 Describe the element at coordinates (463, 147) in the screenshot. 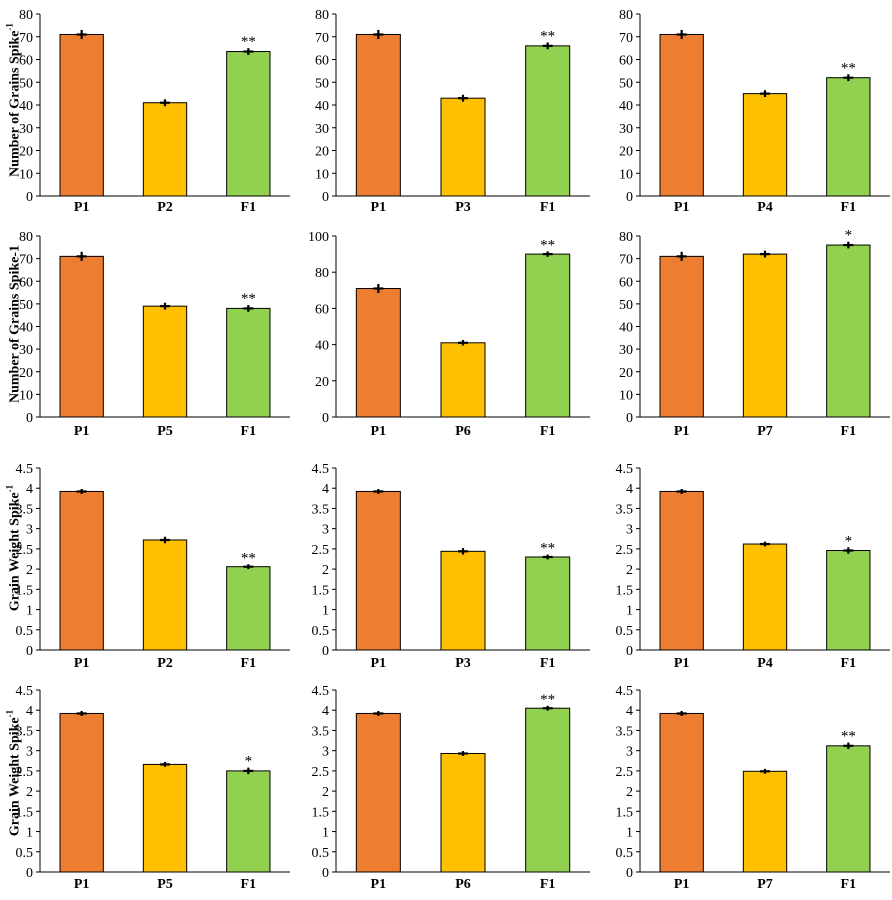

I see `bar-p3` at that location.